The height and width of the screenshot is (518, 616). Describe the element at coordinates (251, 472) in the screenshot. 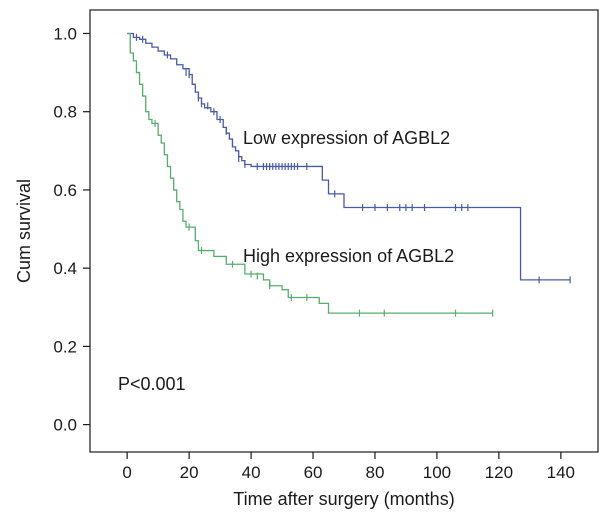

I see `x-tick-label: 40` at that location.